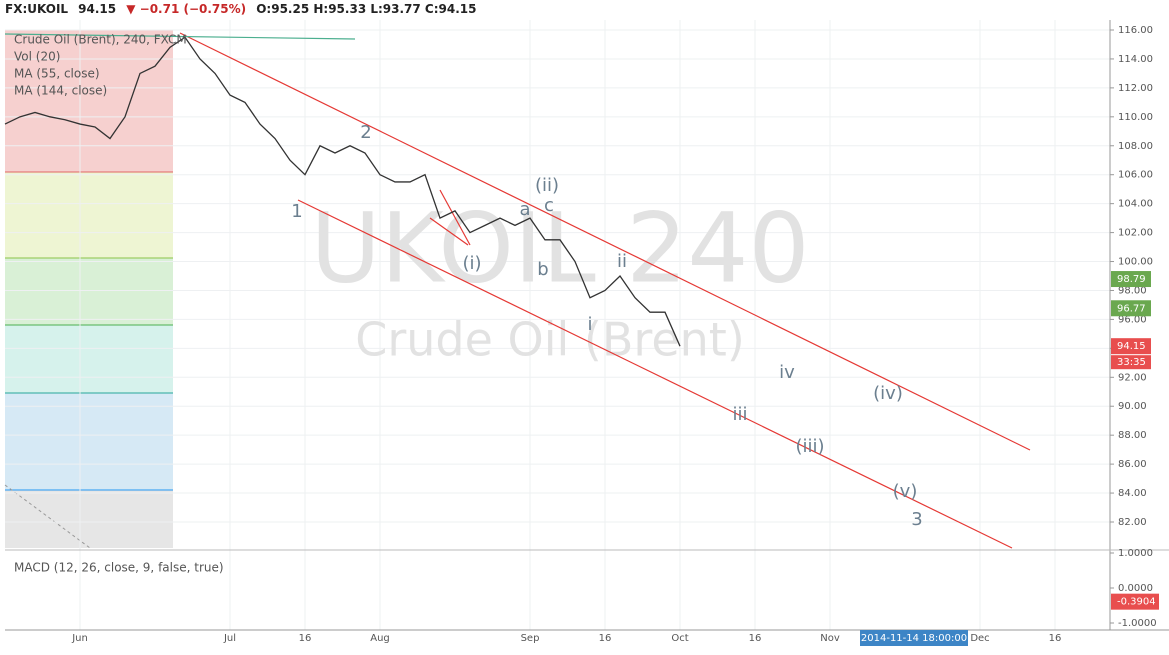 Image resolution: width=1169 pixels, height=655 pixels. I want to click on macd-tag, so click(1135, 601).